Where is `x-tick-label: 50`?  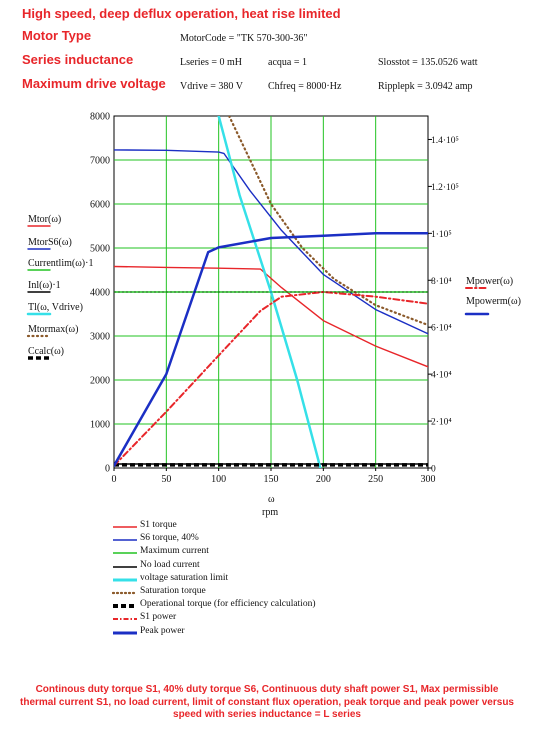
x-tick-label: 50 is located at coordinates (166, 479).